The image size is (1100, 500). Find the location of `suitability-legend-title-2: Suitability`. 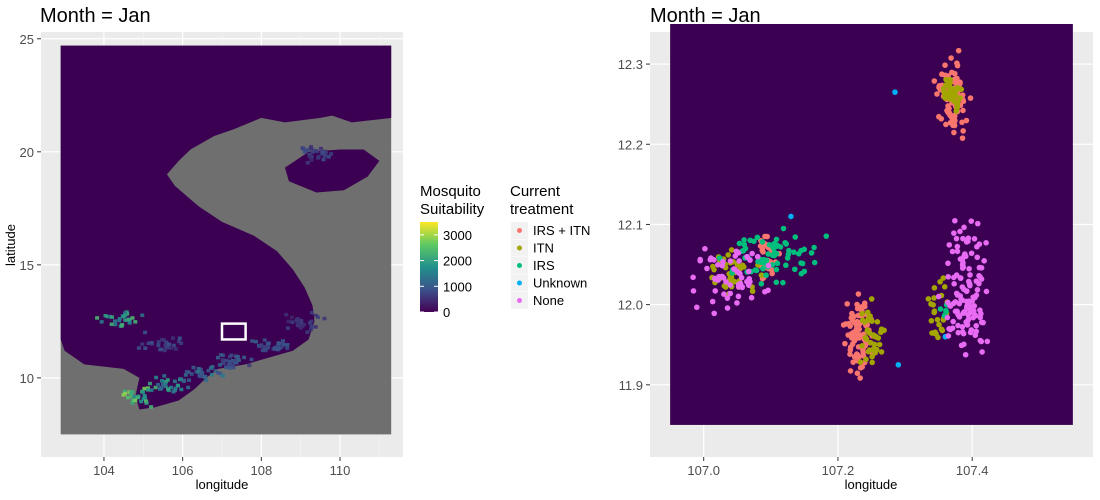

suitability-legend-title-2: Suitability is located at coordinates (452, 209).